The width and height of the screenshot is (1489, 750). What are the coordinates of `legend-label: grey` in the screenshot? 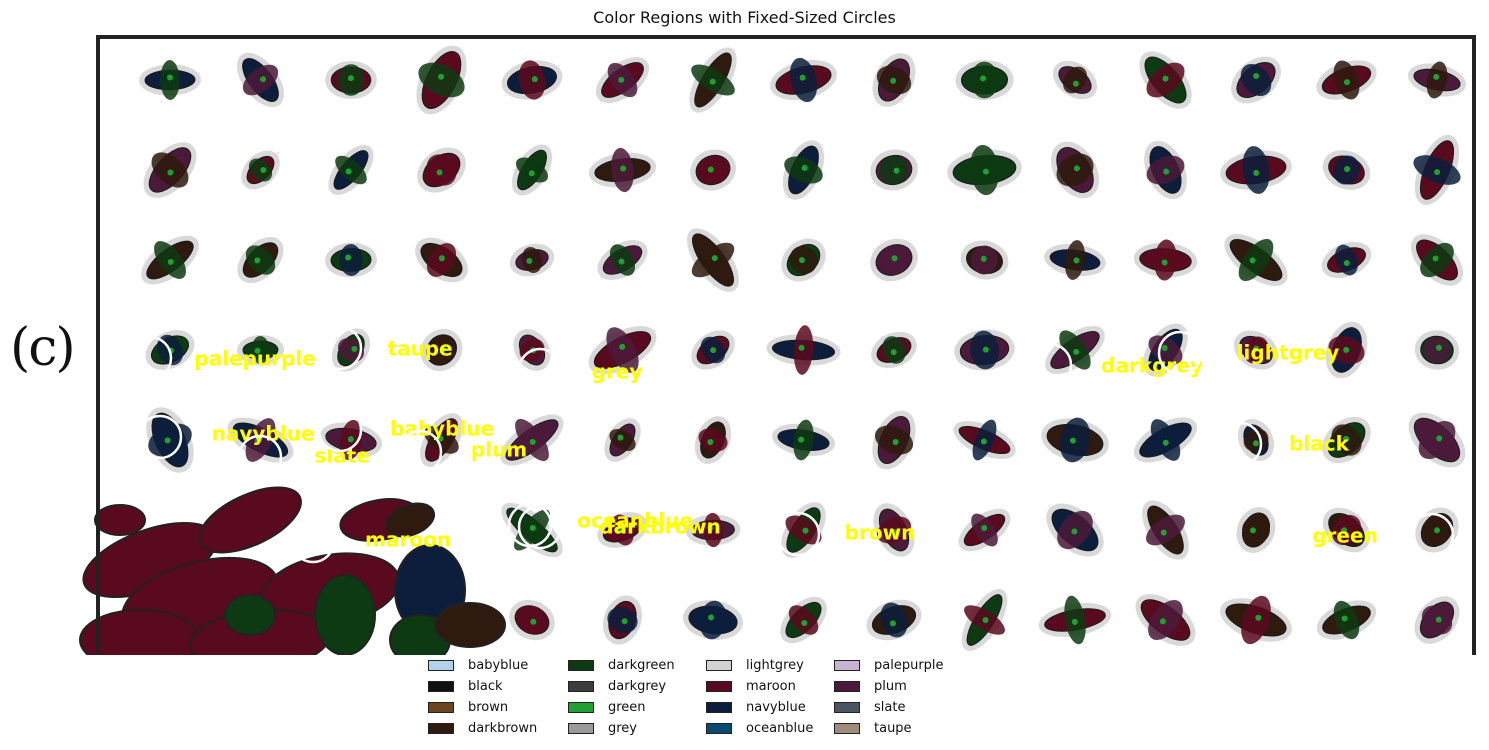 It's located at (623, 728).